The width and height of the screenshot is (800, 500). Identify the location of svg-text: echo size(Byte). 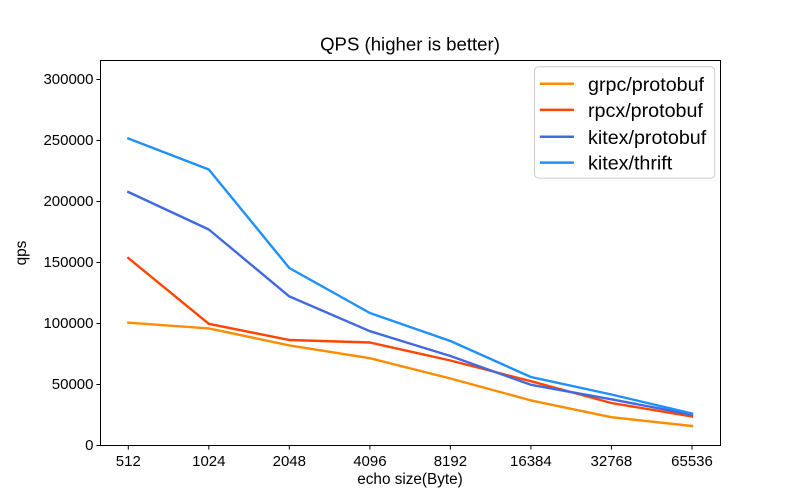
(409, 479).